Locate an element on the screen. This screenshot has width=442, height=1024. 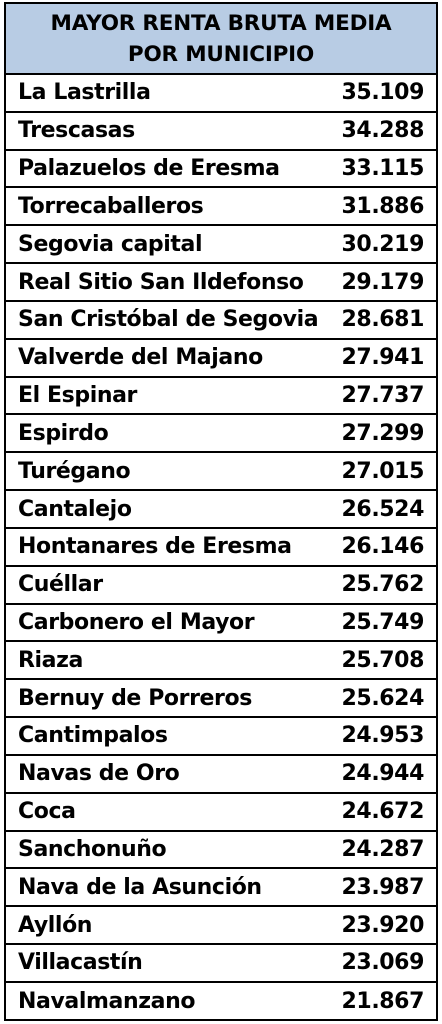
table-row: Cantimpalos 24.953 is located at coordinates (221, 737).